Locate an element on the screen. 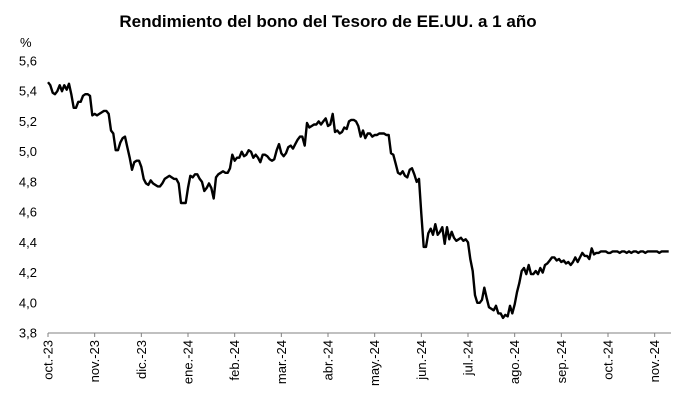 Image resolution: width=691 pixels, height=411 pixels. x-tick-label: nov.-23 is located at coordinates (94, 361).